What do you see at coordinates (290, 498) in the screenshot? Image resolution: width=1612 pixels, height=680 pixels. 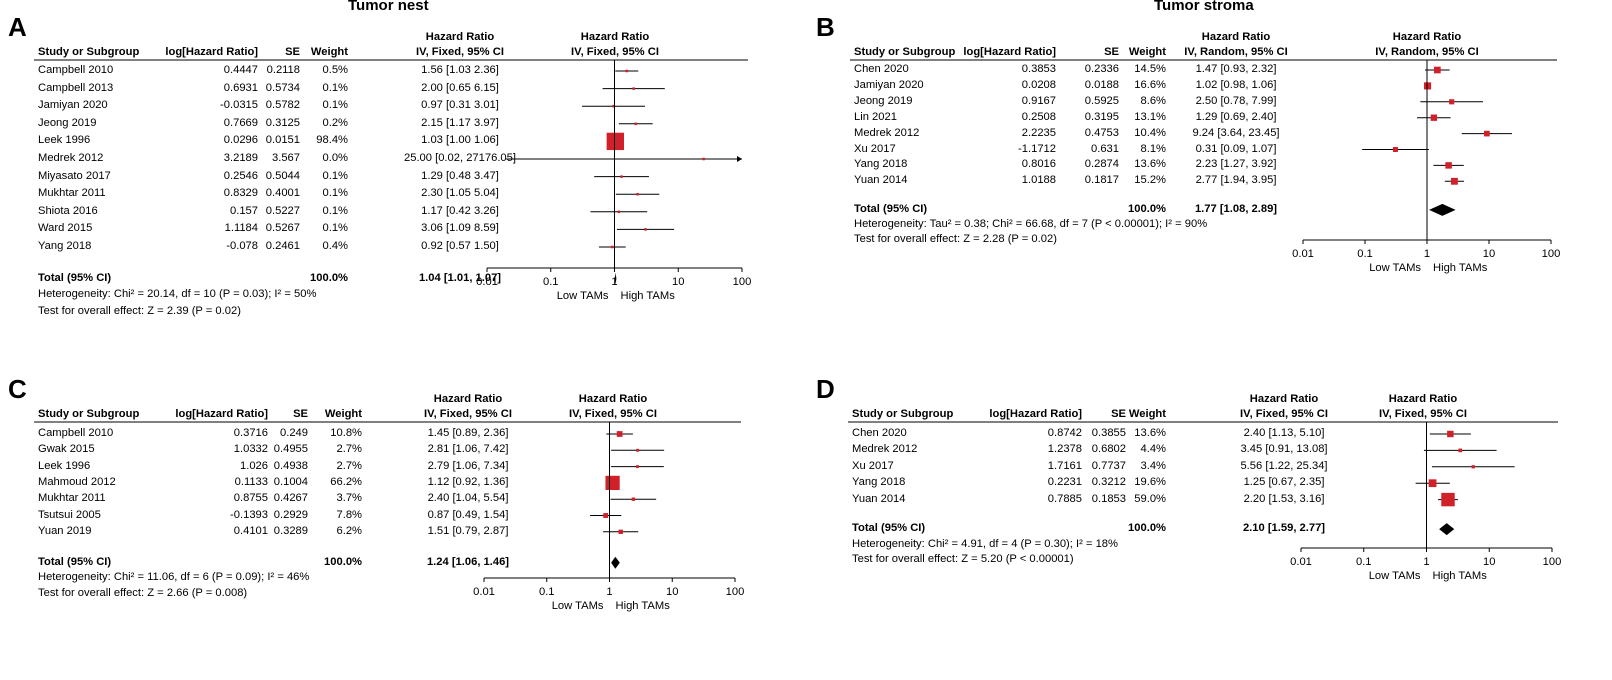 I see `study-se: 0.4267` at bounding box center [290, 498].